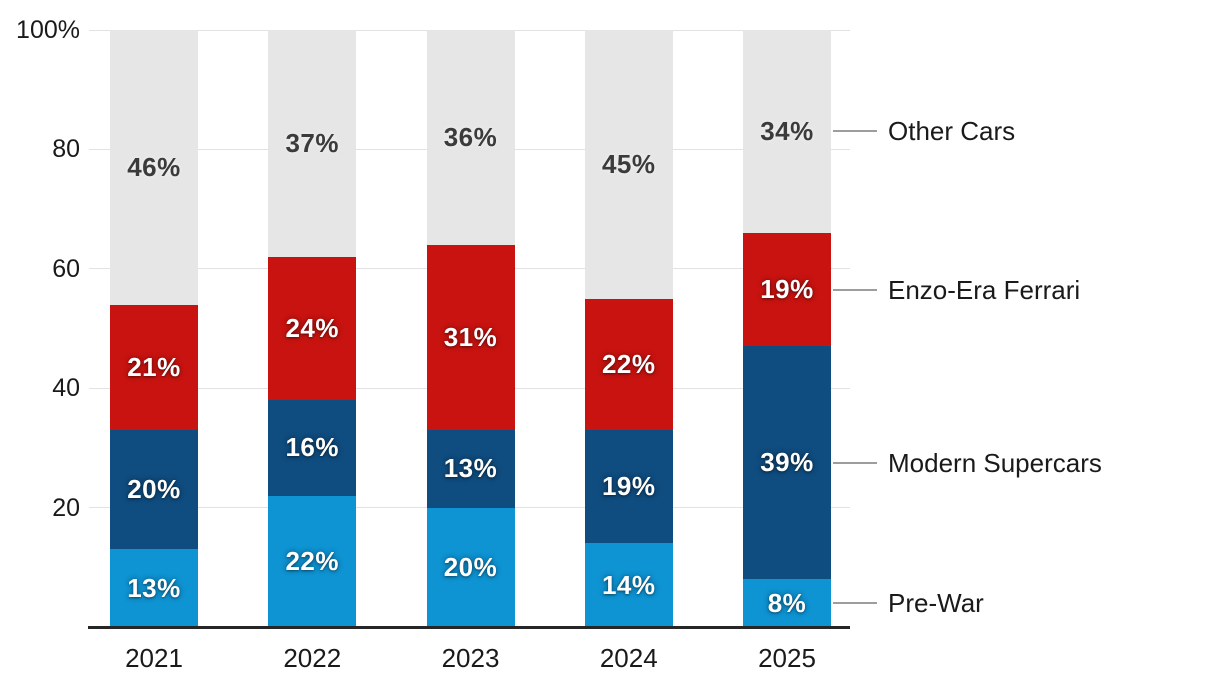 The height and width of the screenshot is (694, 1220). What do you see at coordinates (952, 131) in the screenshot?
I see `legend-label-other-cars: Other Cars` at bounding box center [952, 131].